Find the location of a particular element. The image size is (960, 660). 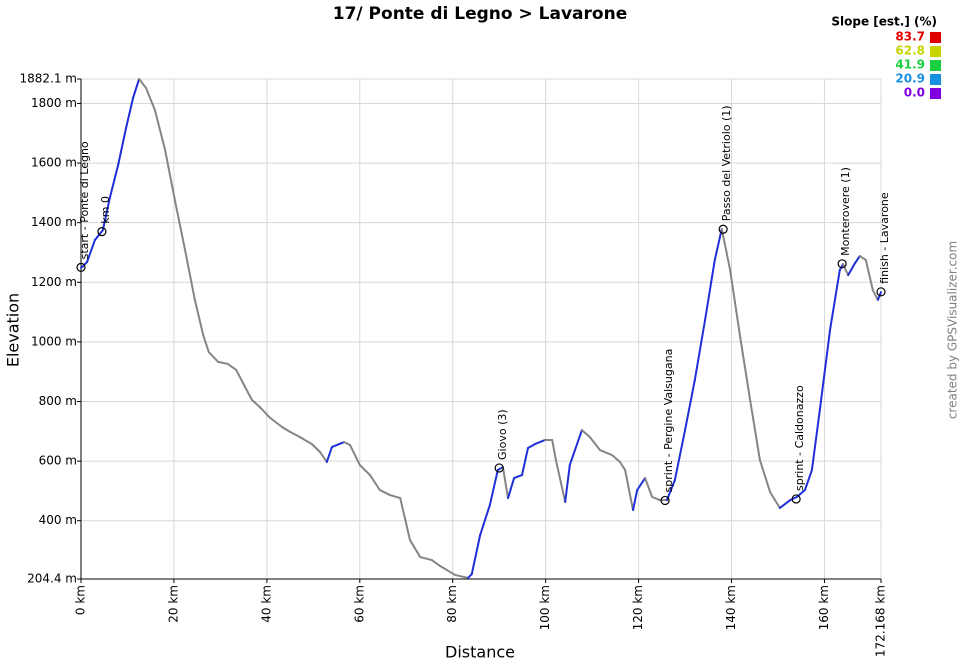

waypoint-label: start - Ponte di Legno is located at coordinates (84, 200).